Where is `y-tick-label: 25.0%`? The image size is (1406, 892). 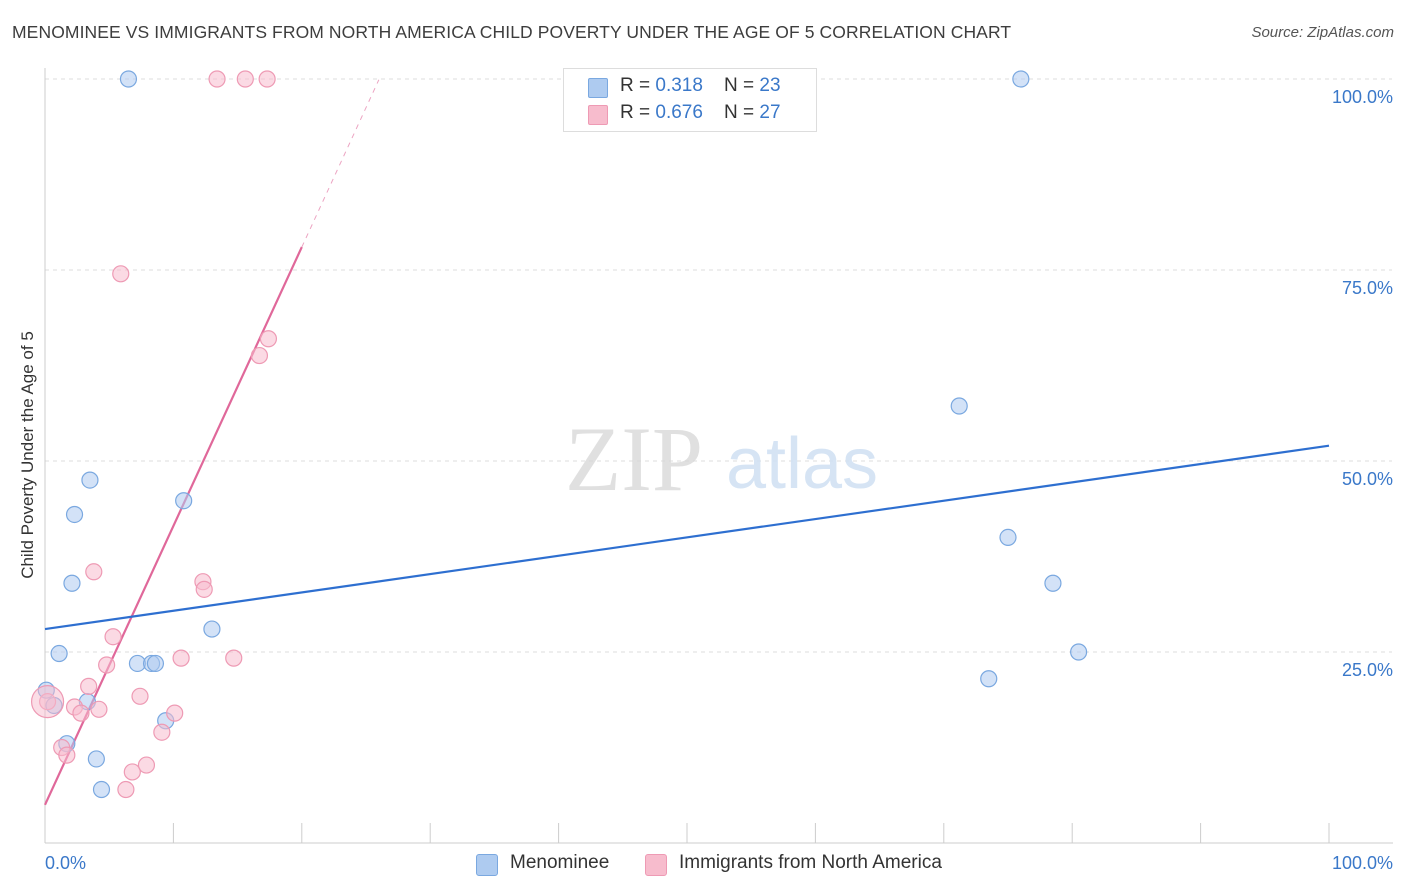 y-tick-label: 25.0% is located at coordinates (1367, 670).